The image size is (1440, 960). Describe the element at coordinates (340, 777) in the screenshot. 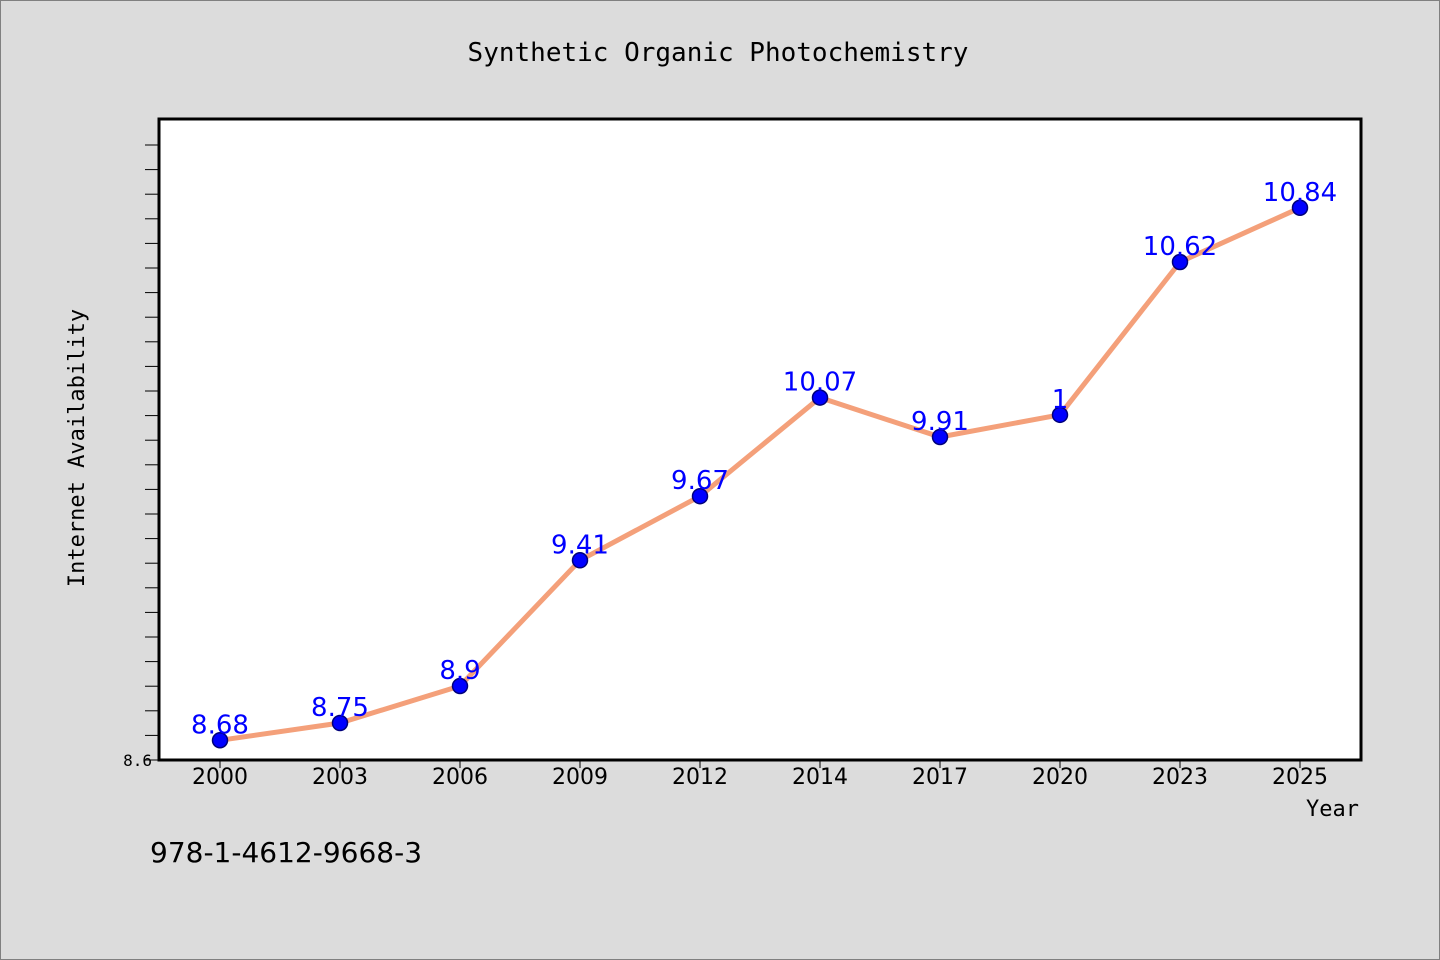

I see `x-tick-label: 2003` at that location.